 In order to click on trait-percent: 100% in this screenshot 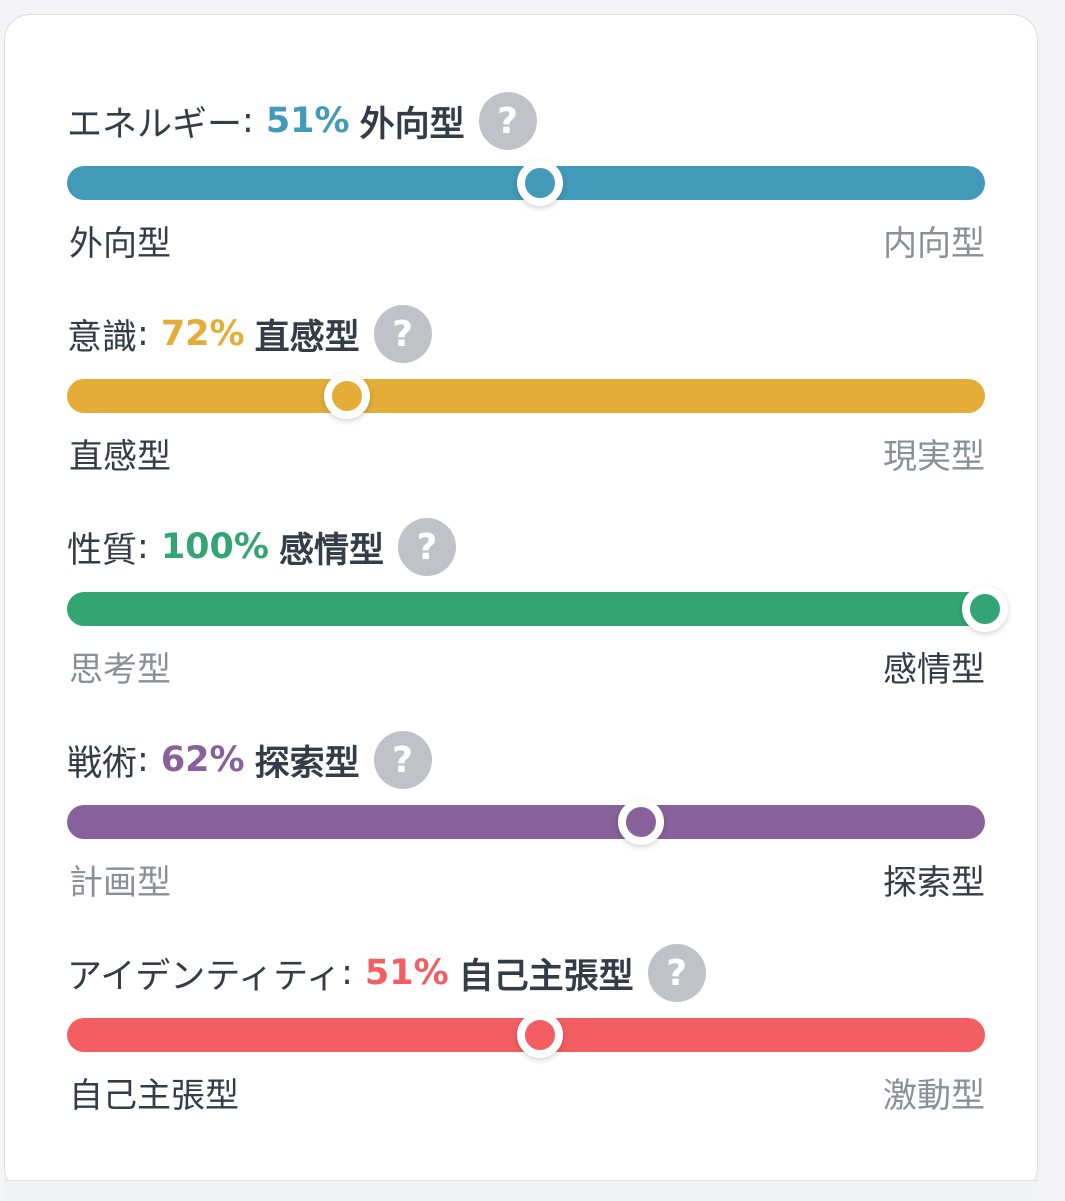, I will do `click(214, 547)`.